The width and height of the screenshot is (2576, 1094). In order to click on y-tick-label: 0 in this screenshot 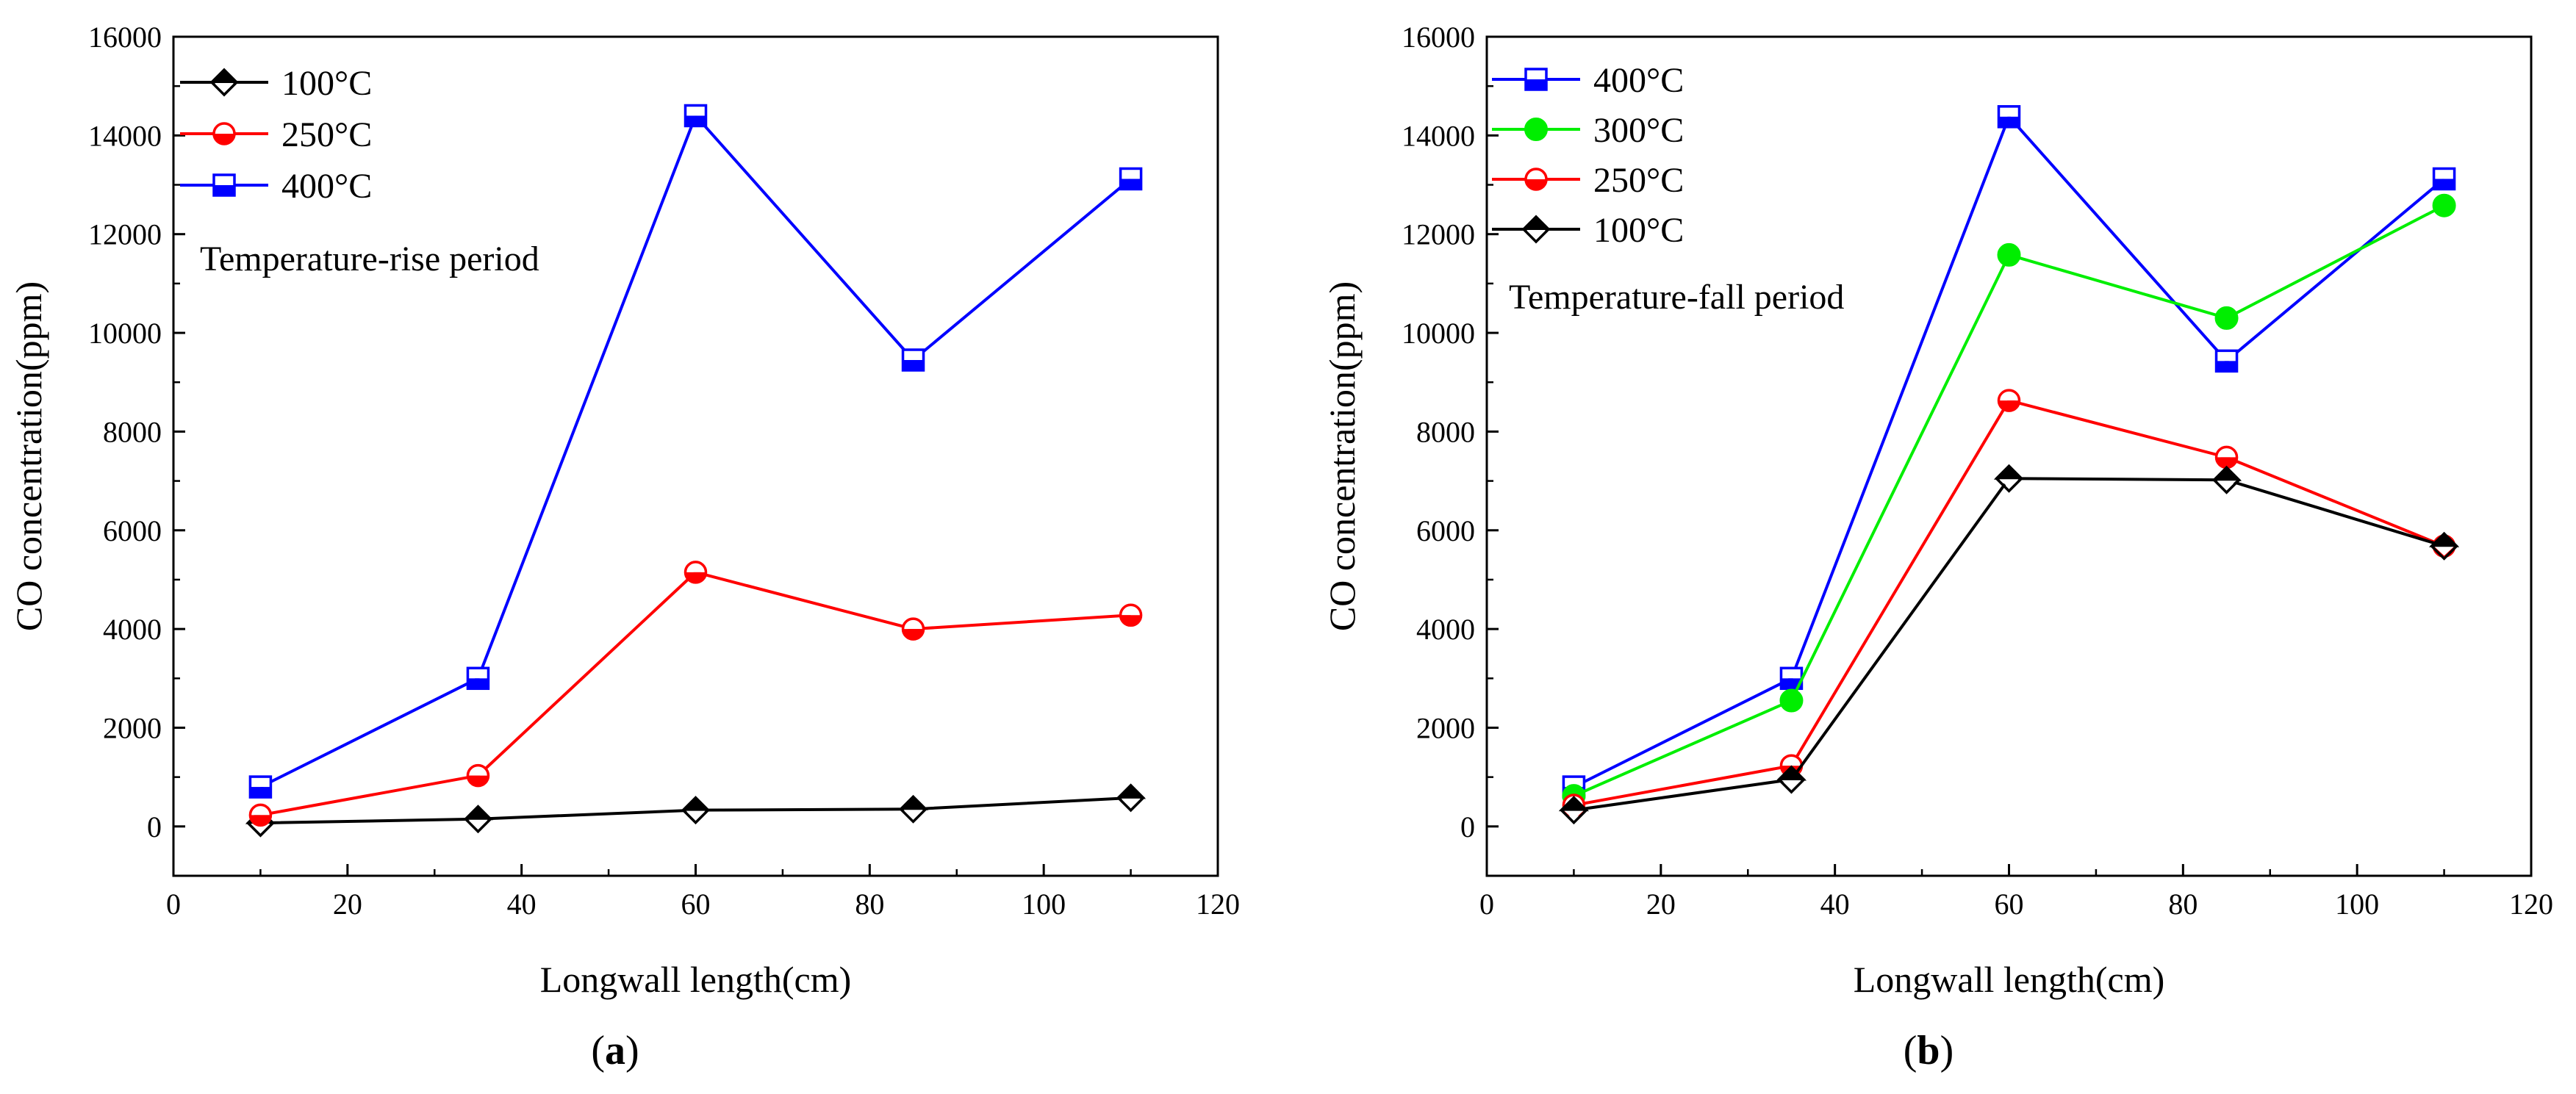, I will do `click(154, 826)`.